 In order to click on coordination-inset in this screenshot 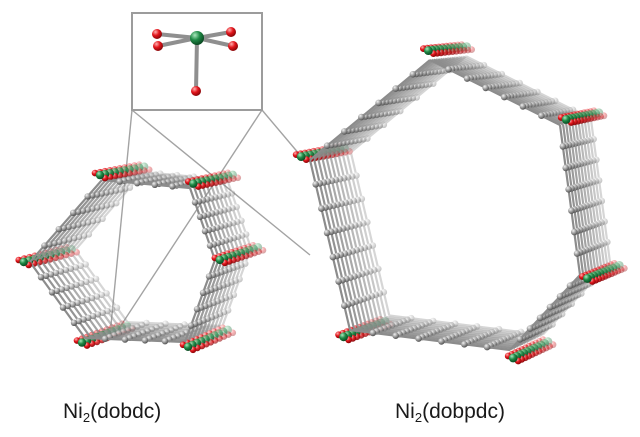, I will do `click(197, 61)`.